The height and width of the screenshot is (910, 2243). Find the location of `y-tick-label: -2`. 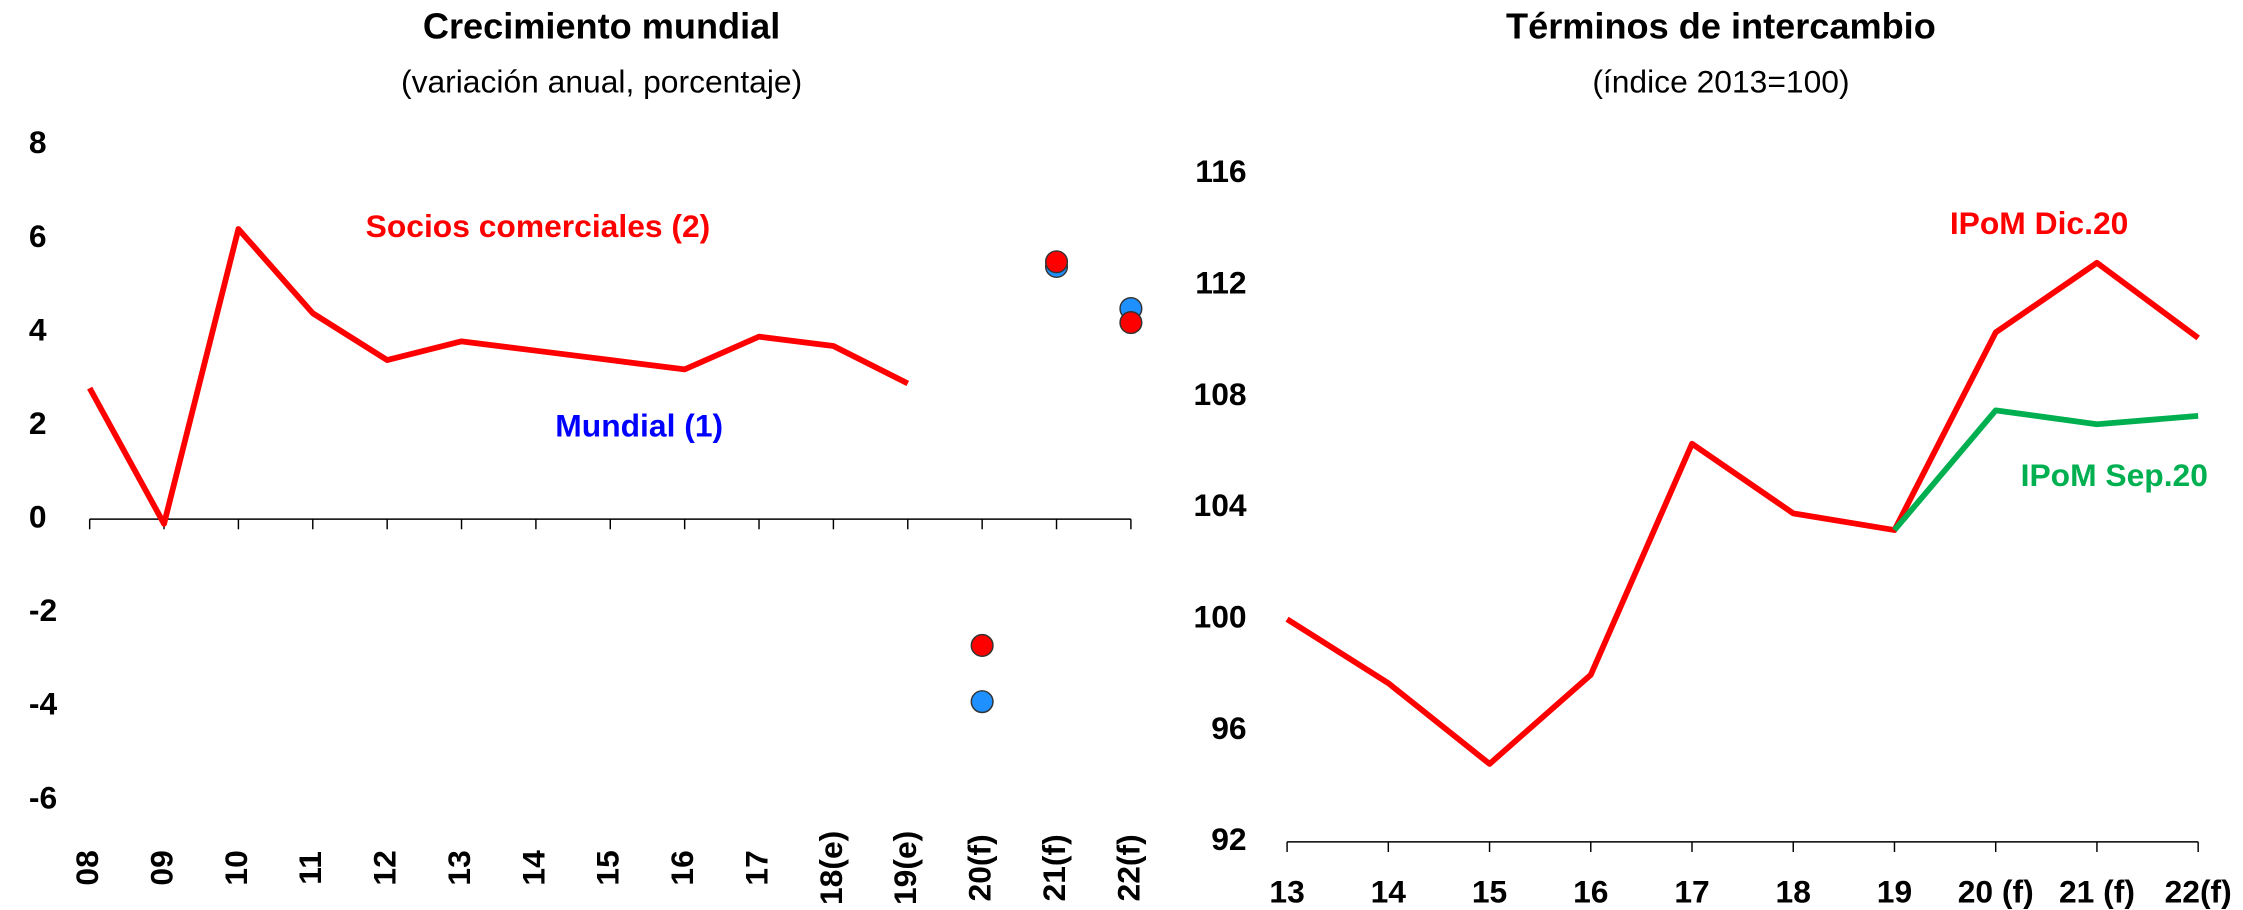

y-tick-label: -2 is located at coordinates (43, 610).